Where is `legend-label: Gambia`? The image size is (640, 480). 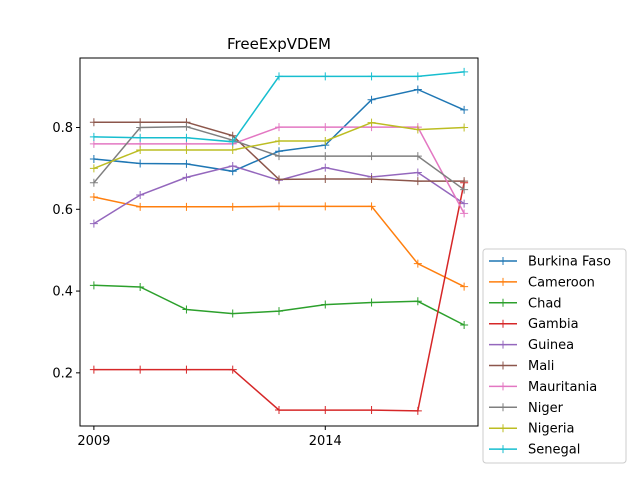
legend-label: Gambia is located at coordinates (553, 324).